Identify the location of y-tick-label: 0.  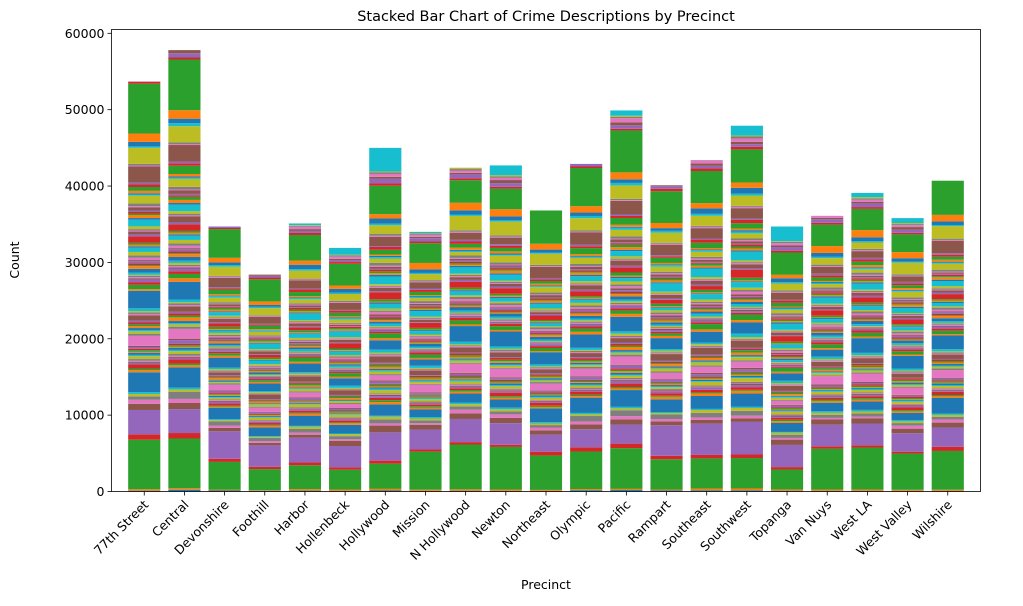
(101, 491).